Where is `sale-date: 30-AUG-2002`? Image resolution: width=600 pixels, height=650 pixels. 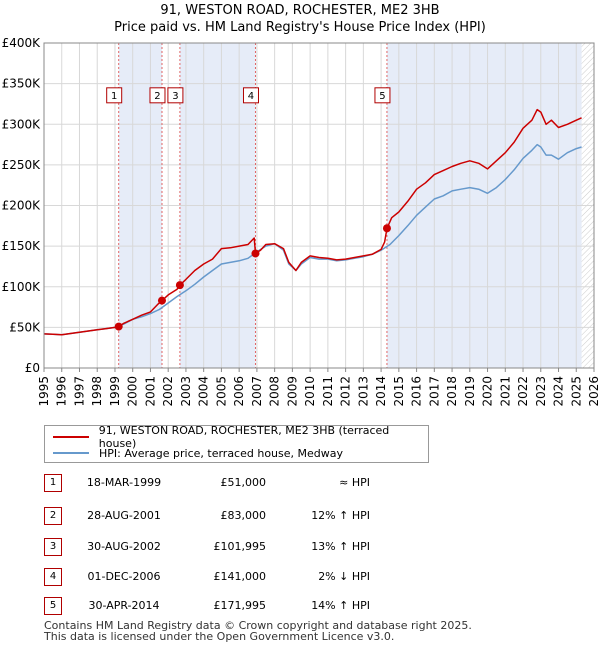
sale-date: 30-AUG-2002 is located at coordinates (124, 546).